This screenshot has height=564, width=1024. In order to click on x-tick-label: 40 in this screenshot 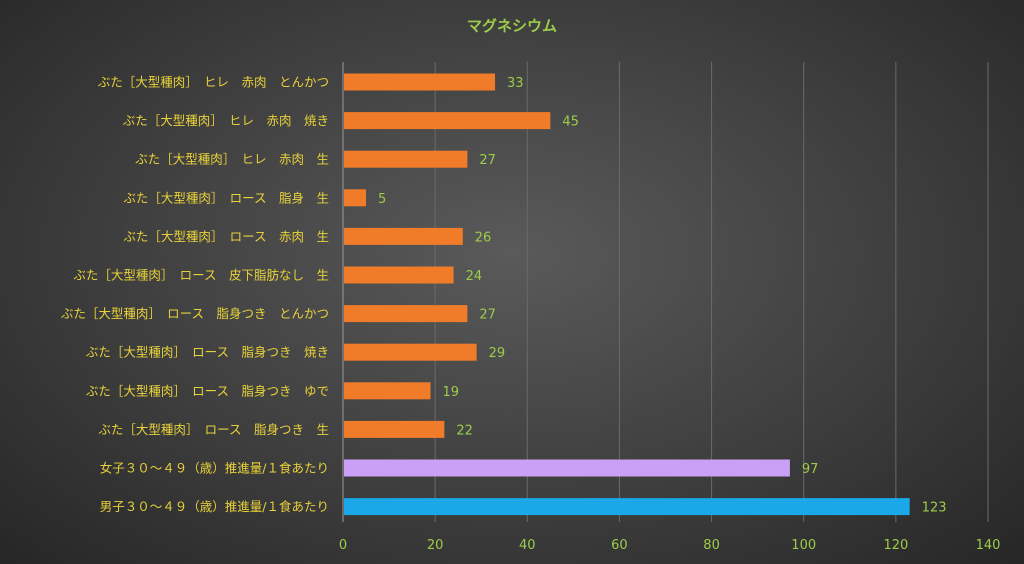, I will do `click(527, 545)`.